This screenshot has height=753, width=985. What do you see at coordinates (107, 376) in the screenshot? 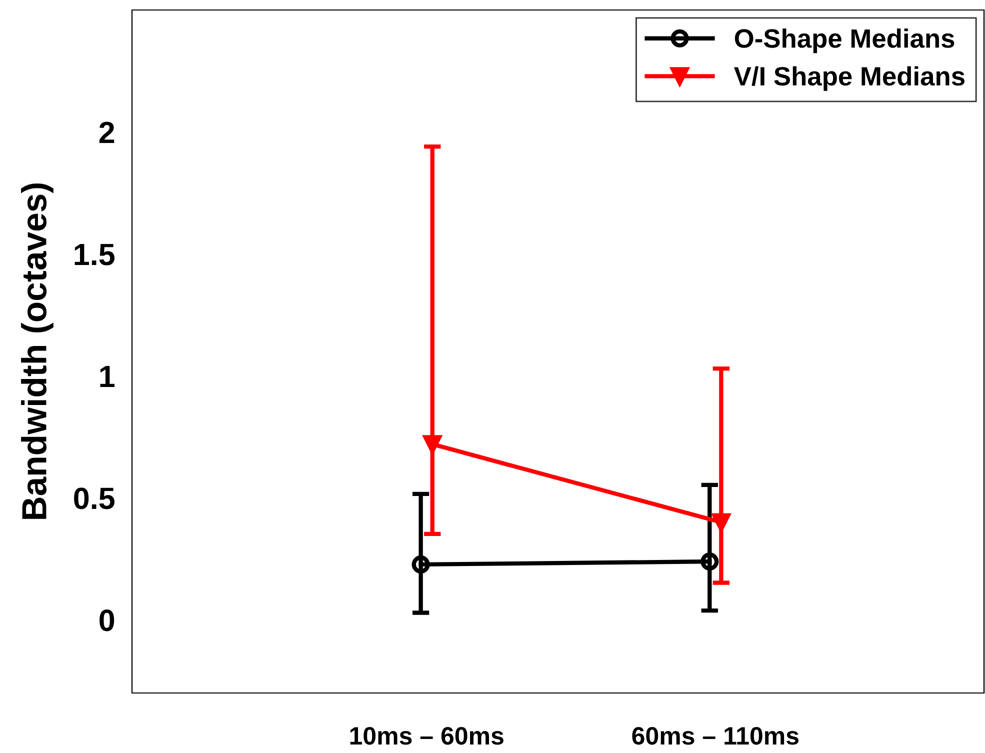
I see `y-tick-label: 1` at bounding box center [107, 376].